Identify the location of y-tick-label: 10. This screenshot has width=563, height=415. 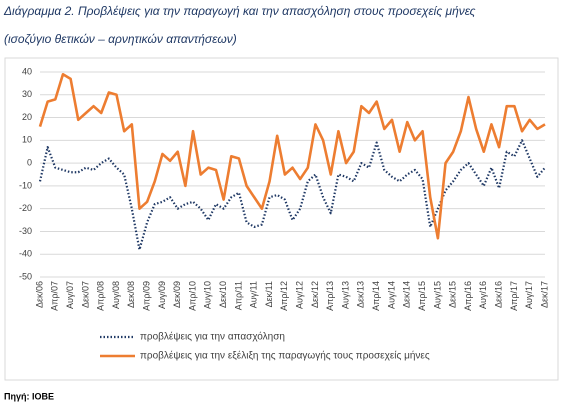
(27, 140).